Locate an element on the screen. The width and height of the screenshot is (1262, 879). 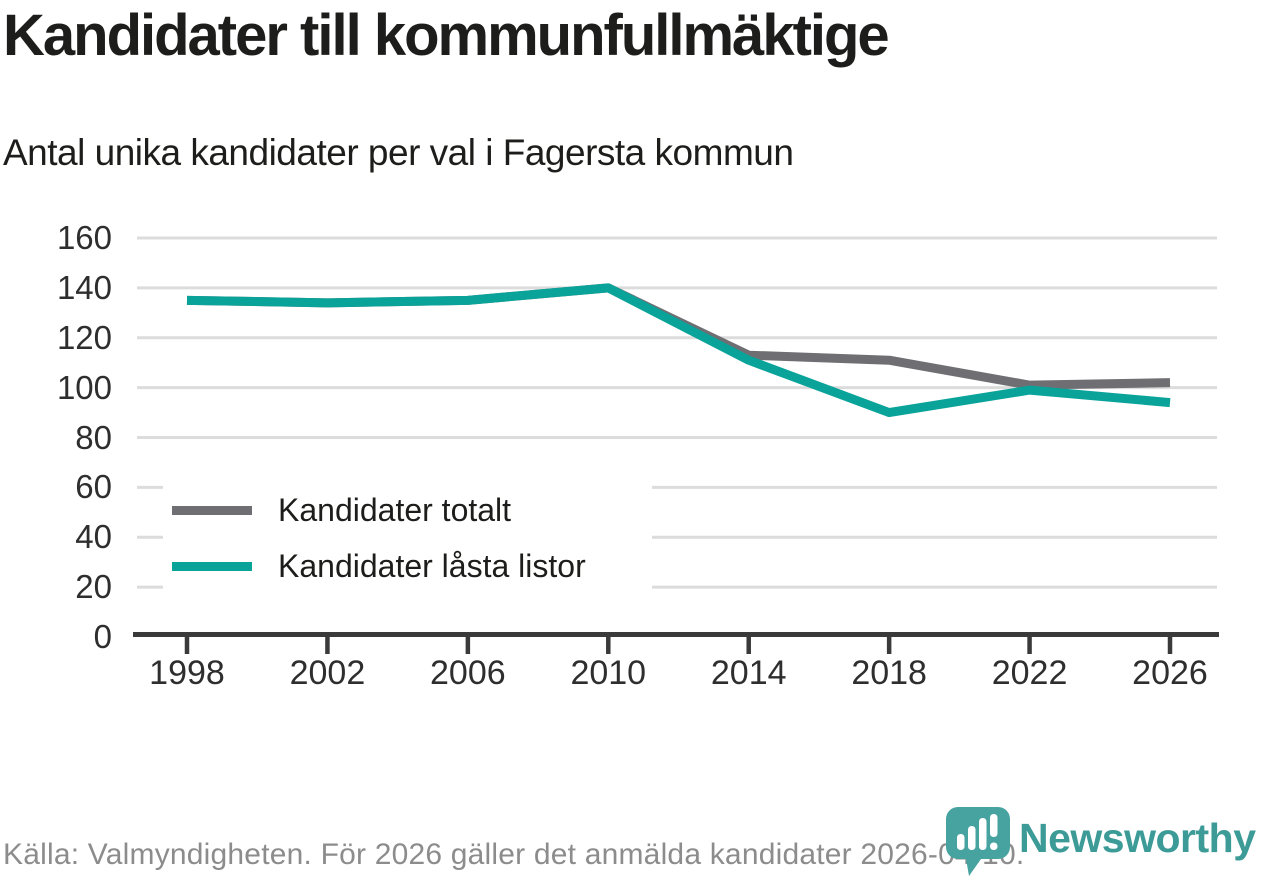
x-tick-label: 2014 is located at coordinates (748, 673).